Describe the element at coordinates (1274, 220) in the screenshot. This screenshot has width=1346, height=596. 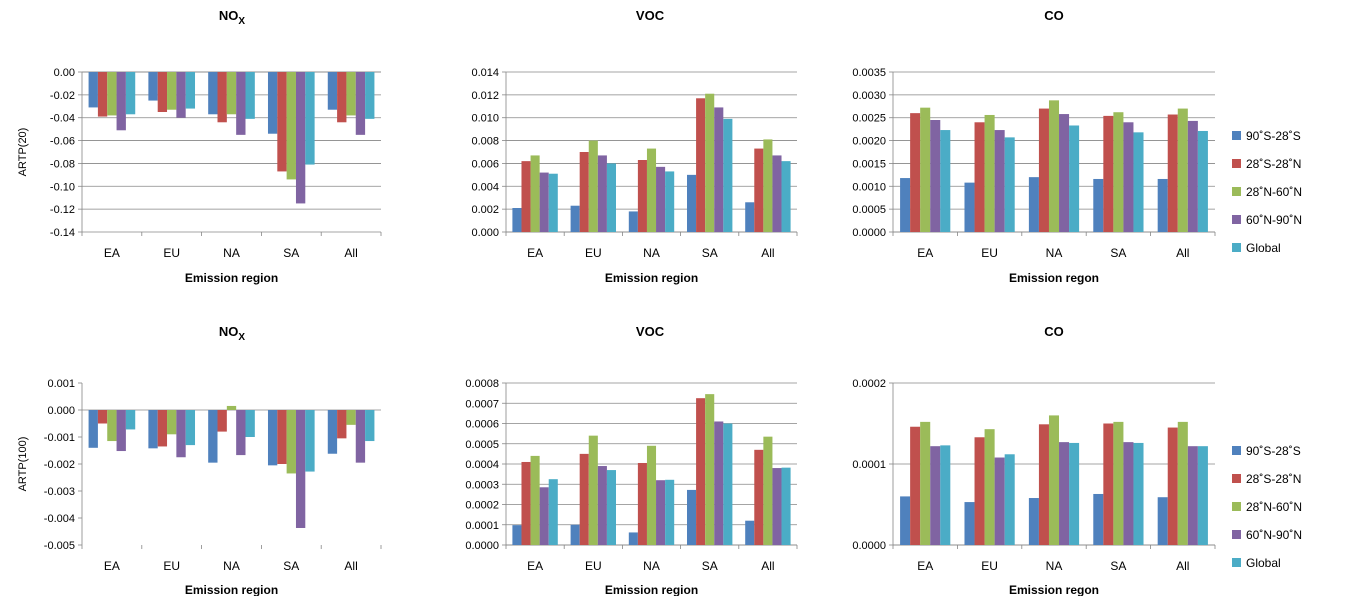
I see `legend-label: 60˚N-90˚N` at that location.